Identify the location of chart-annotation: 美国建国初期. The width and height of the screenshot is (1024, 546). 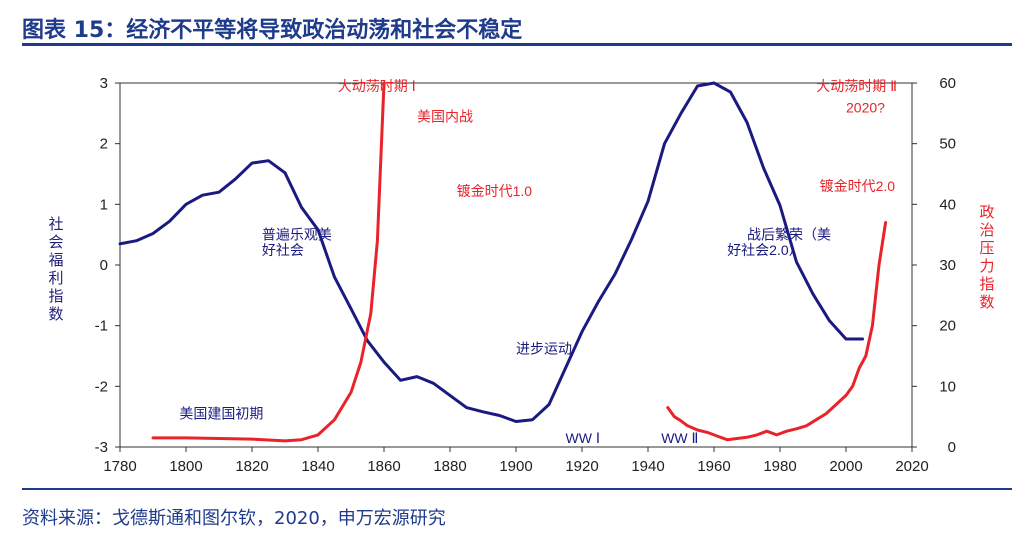
(221, 414).